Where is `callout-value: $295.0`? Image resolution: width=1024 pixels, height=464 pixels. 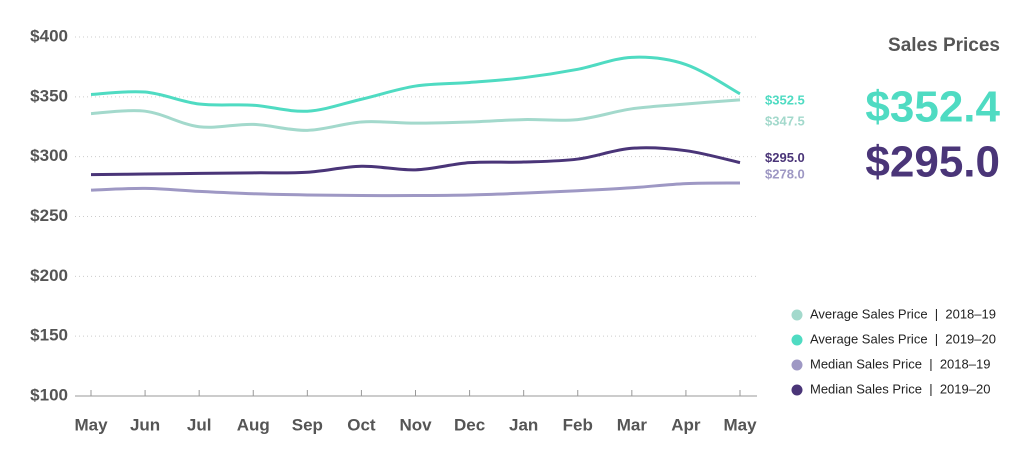 callout-value: $295.0 is located at coordinates (932, 162).